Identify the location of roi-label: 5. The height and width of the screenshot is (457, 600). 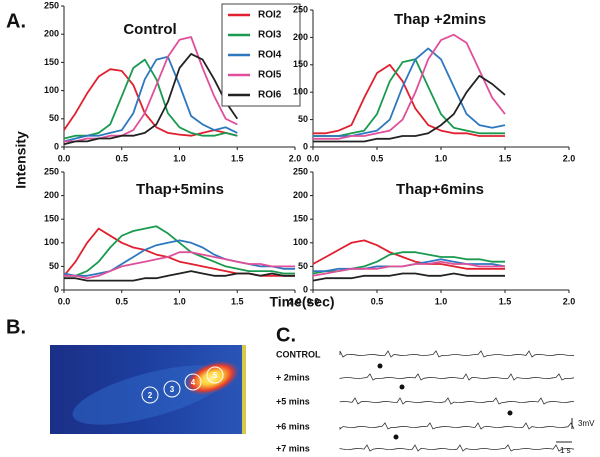
(215, 375).